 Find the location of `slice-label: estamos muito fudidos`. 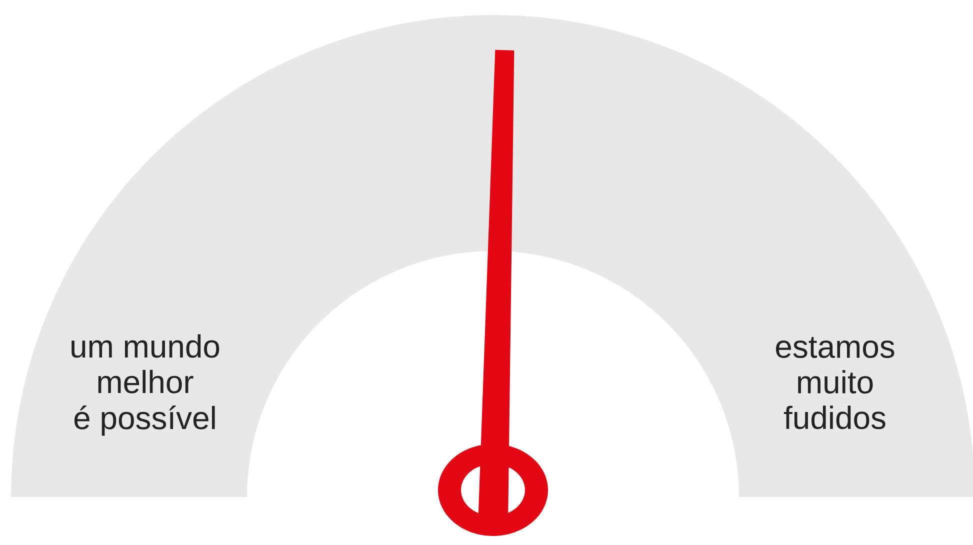

slice-label: estamos muito fudidos is located at coordinates (835, 383).